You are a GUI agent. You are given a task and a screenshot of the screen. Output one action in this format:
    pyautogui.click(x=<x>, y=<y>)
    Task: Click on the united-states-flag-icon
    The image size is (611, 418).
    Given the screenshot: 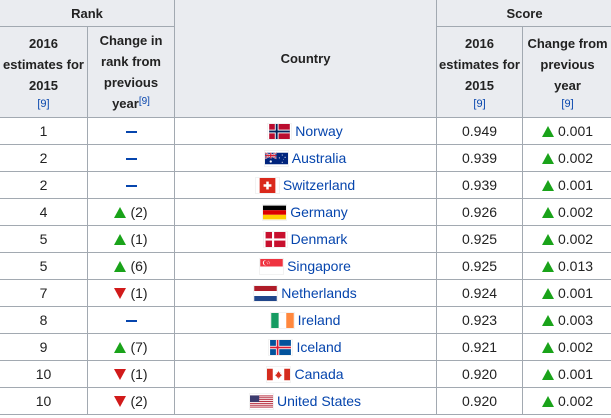 What is the action you would take?
    pyautogui.click(x=261, y=401)
    